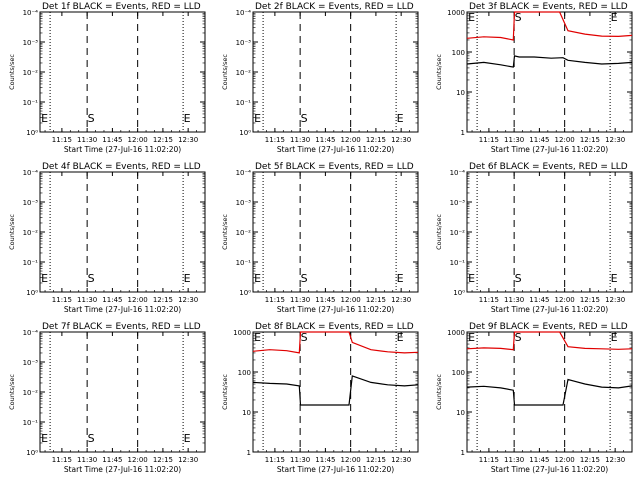  Describe the element at coordinates (548, 167) in the screenshot. I see `panel-title: Det 6f BLACK = Events, RED = LLD` at that location.